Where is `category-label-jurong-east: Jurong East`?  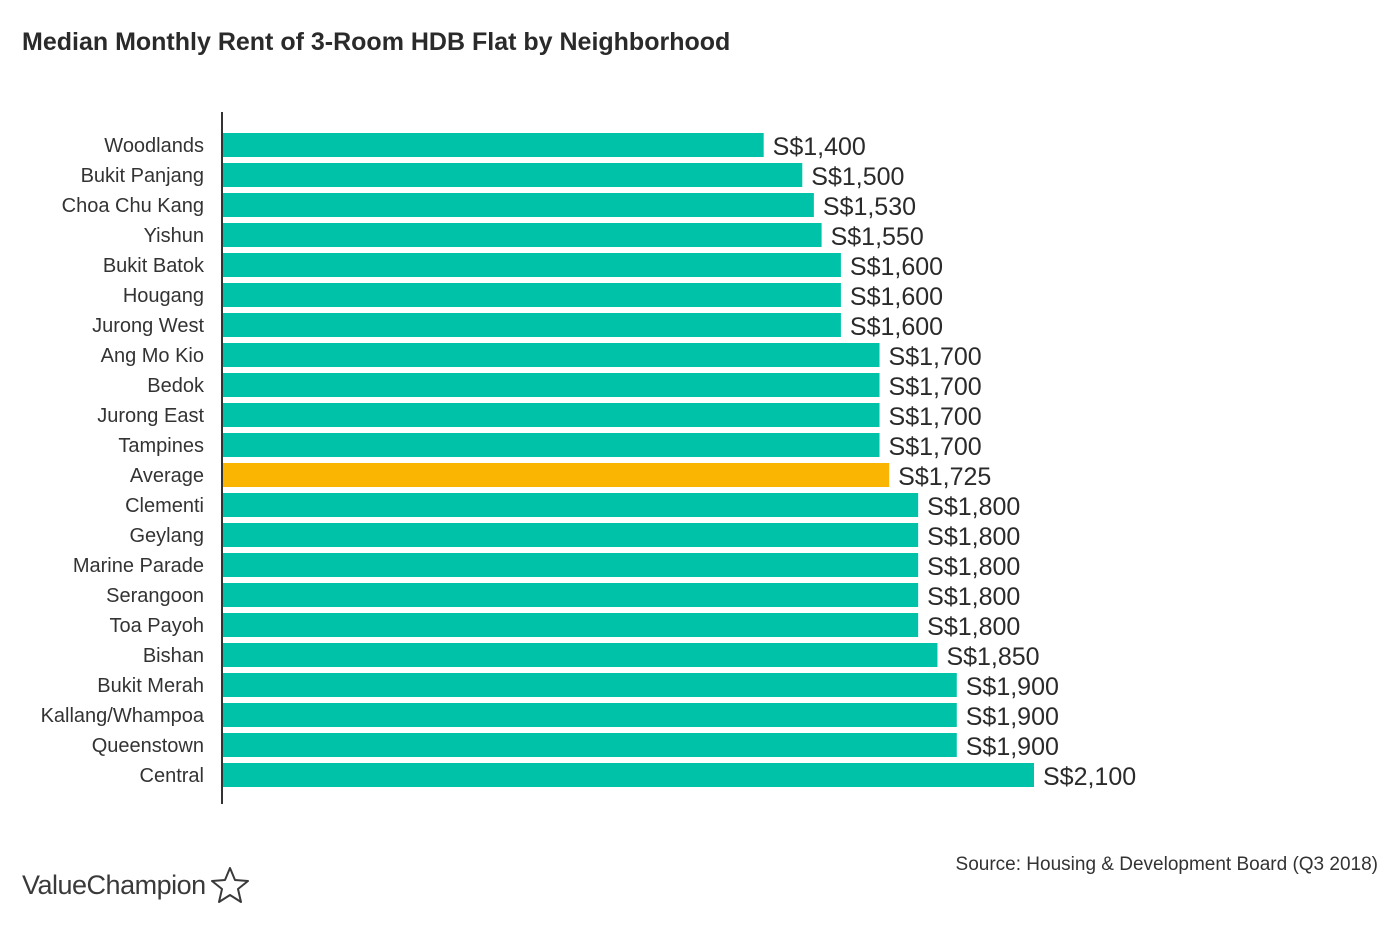 category-label-jurong-east: Jurong East is located at coordinates (150, 416).